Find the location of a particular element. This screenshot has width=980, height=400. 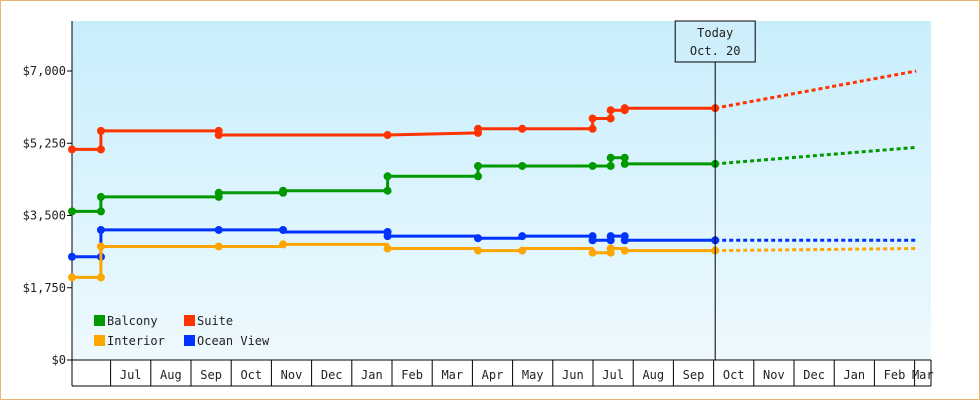

series-forecast-interior is located at coordinates (816, 250).